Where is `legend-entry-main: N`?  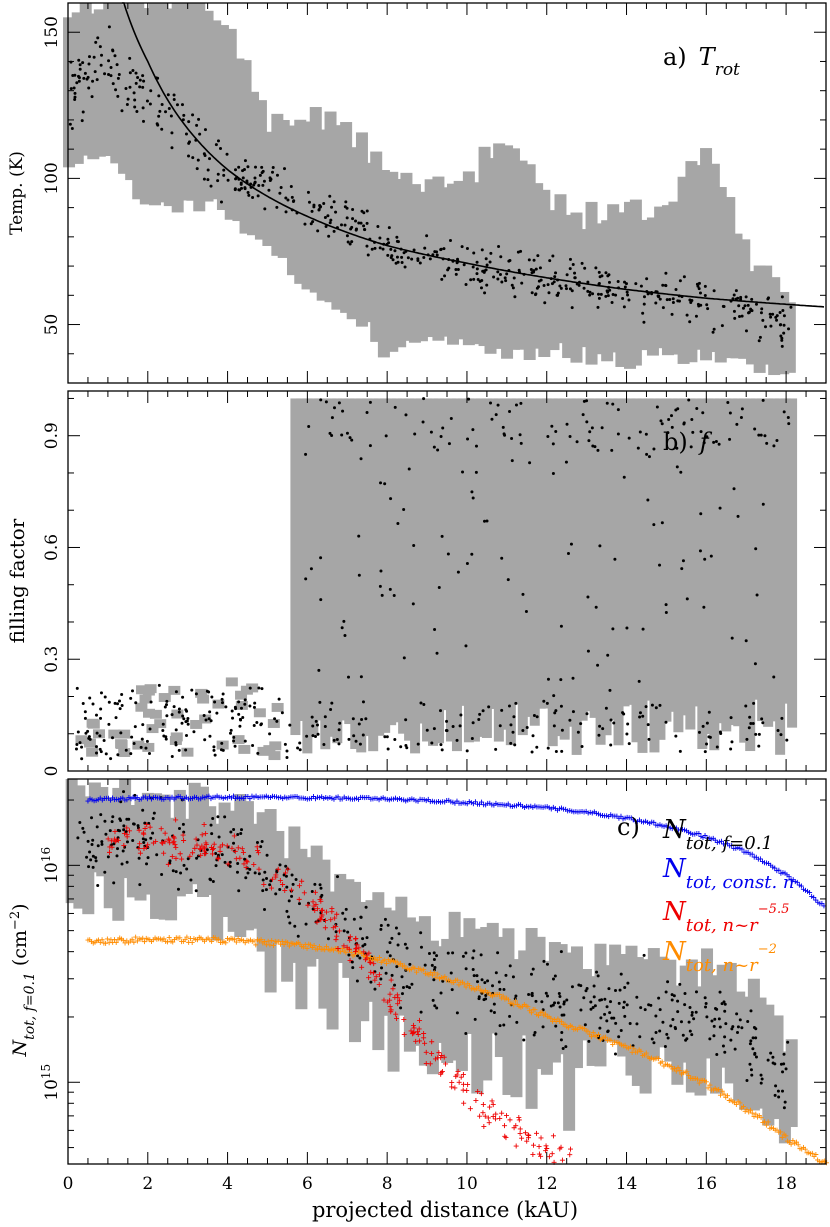
legend-entry-main: N is located at coordinates (674, 830).